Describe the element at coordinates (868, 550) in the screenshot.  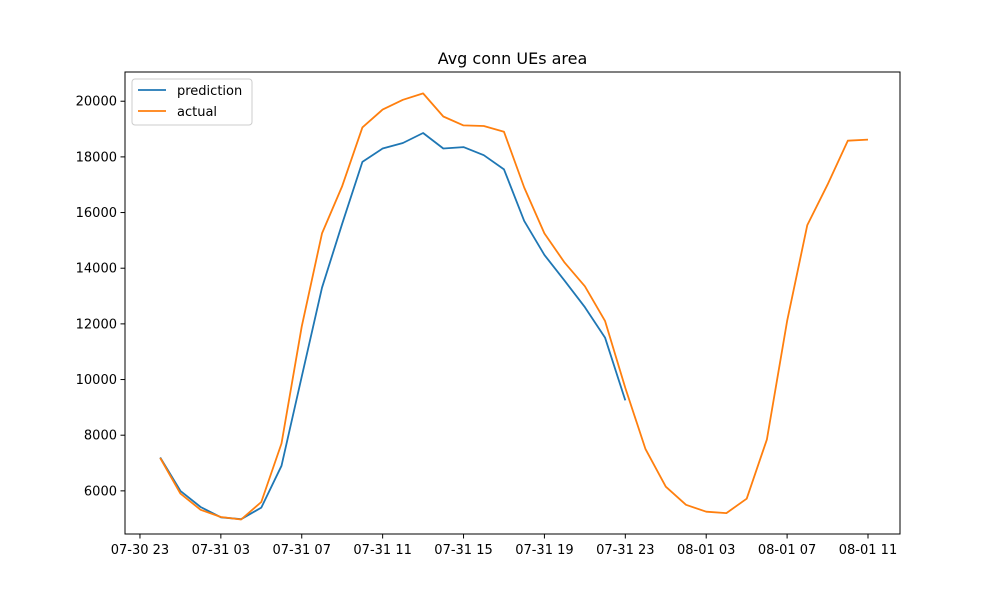
I see `x-tick-label: 08-01 11` at that location.